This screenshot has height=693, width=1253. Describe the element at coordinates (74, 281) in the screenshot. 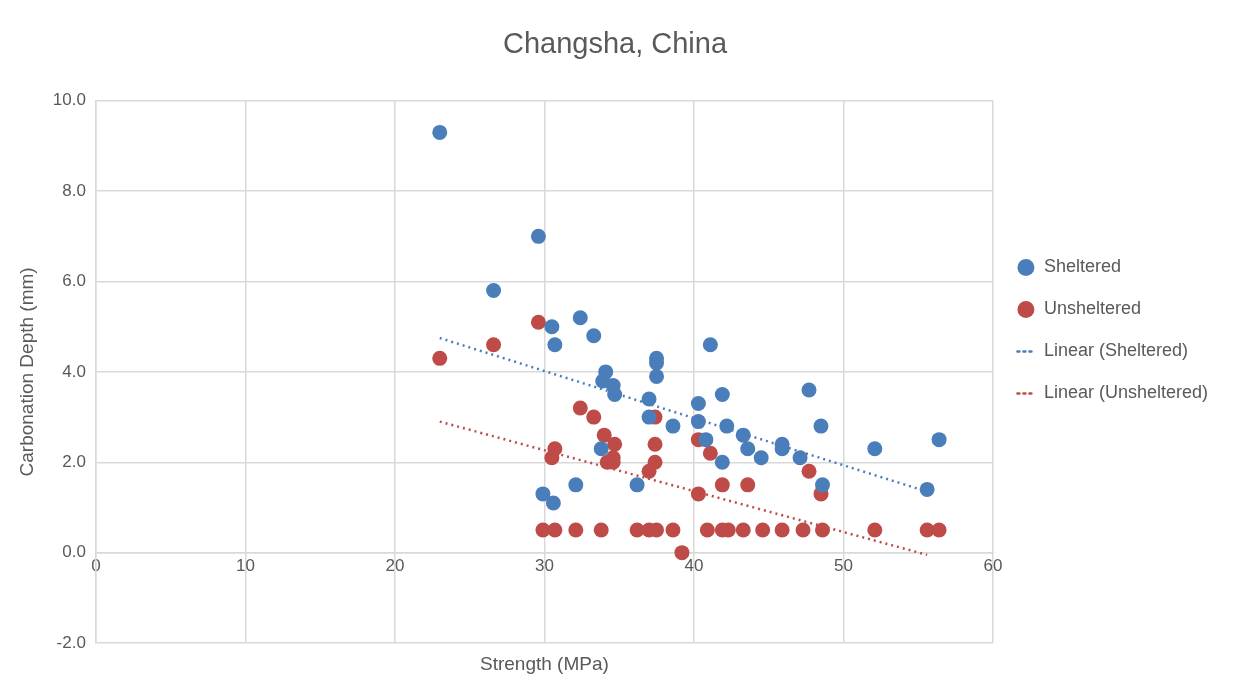

I see `y-tick-label: 6.0` at that location.